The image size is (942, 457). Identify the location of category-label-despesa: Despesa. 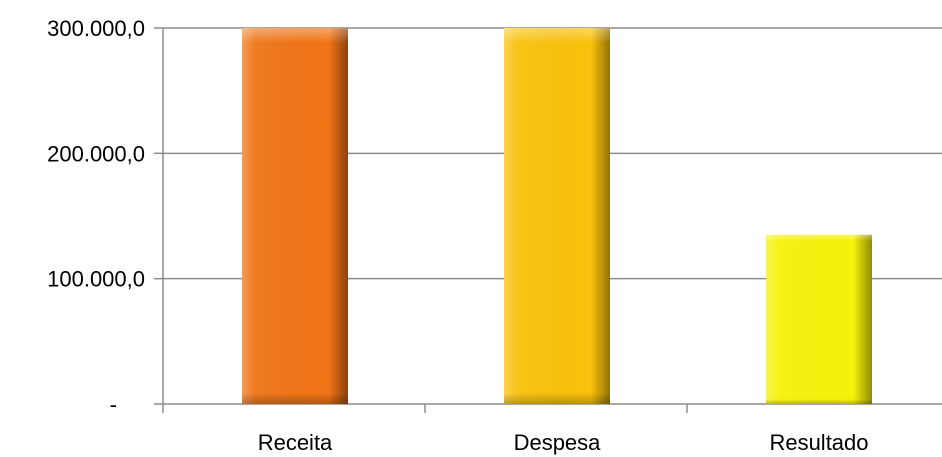
(558, 442).